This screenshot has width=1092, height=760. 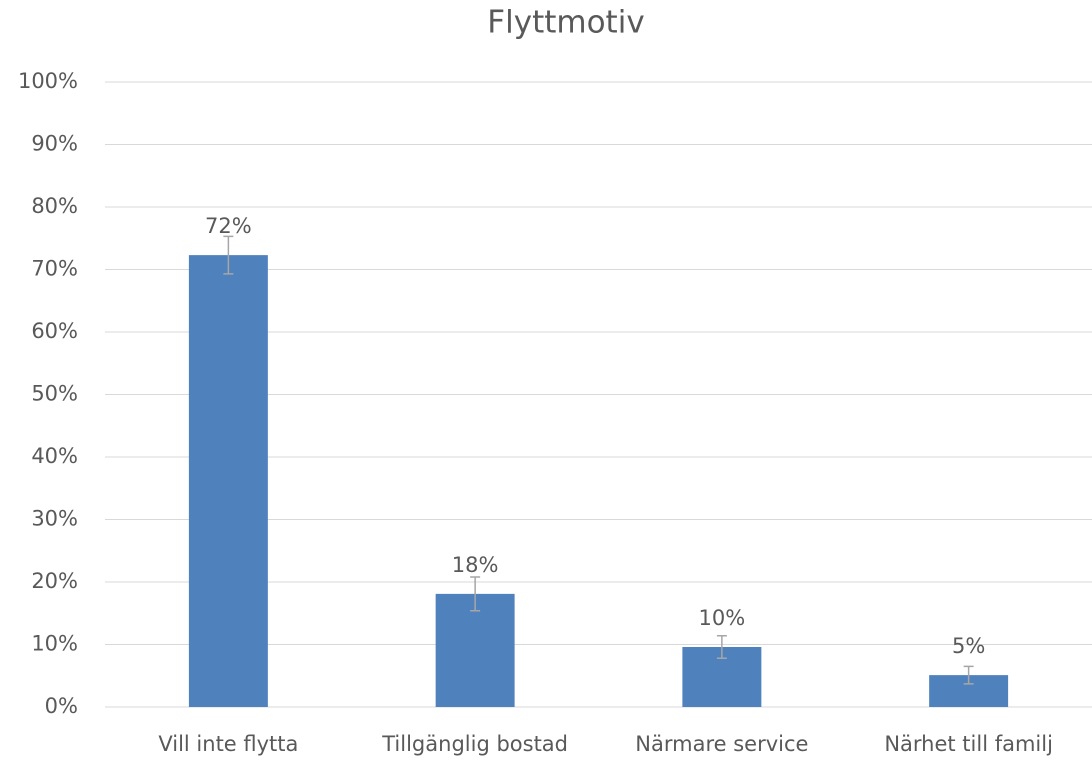 What do you see at coordinates (54, 206) in the screenshot?
I see `y-tick-label: 80%` at bounding box center [54, 206].